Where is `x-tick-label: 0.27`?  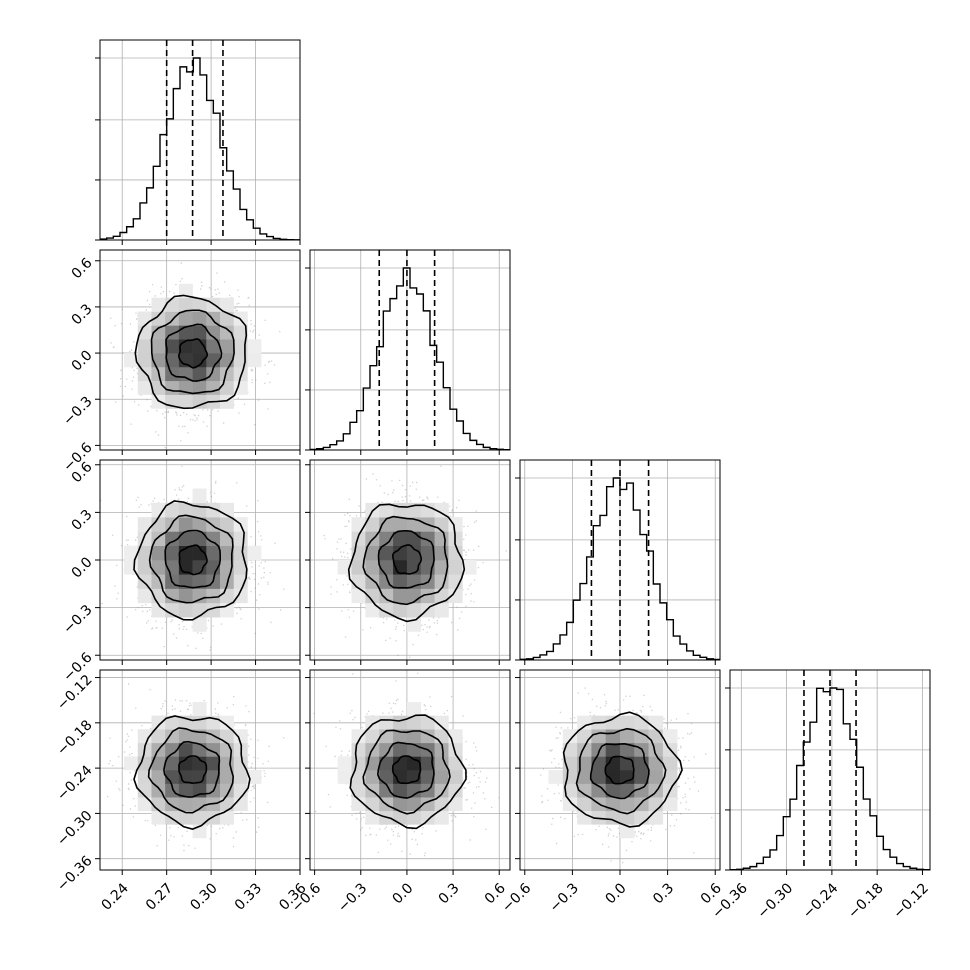
x-tick-label: 0.27 is located at coordinates (159, 896).